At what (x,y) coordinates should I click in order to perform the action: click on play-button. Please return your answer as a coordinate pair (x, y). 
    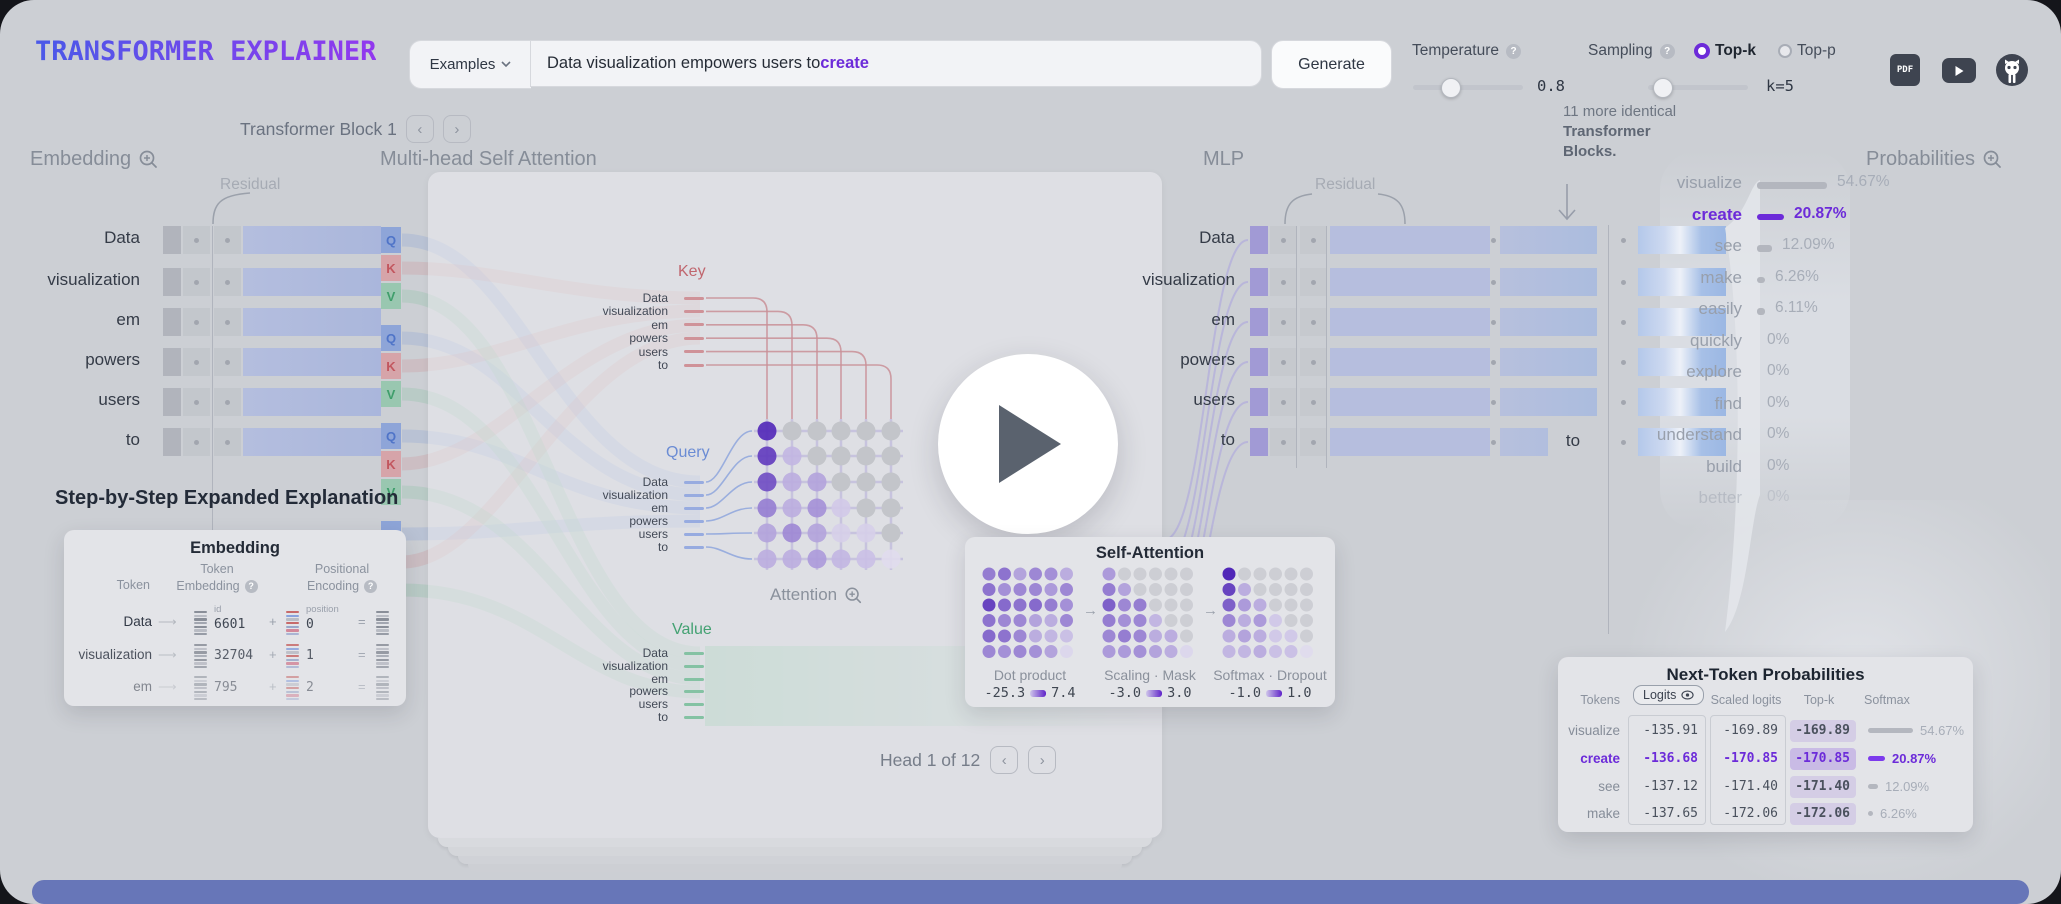
    Looking at the image, I should click on (1028, 444).